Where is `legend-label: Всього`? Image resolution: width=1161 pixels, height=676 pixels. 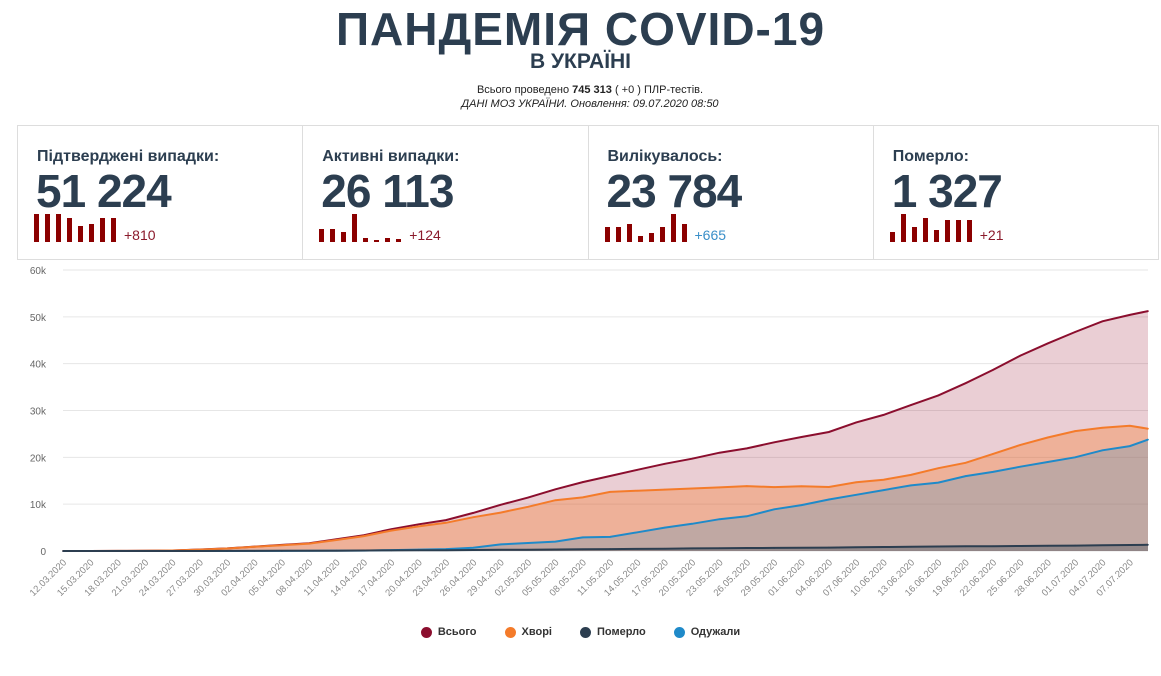 legend-label: Всього is located at coordinates (457, 632).